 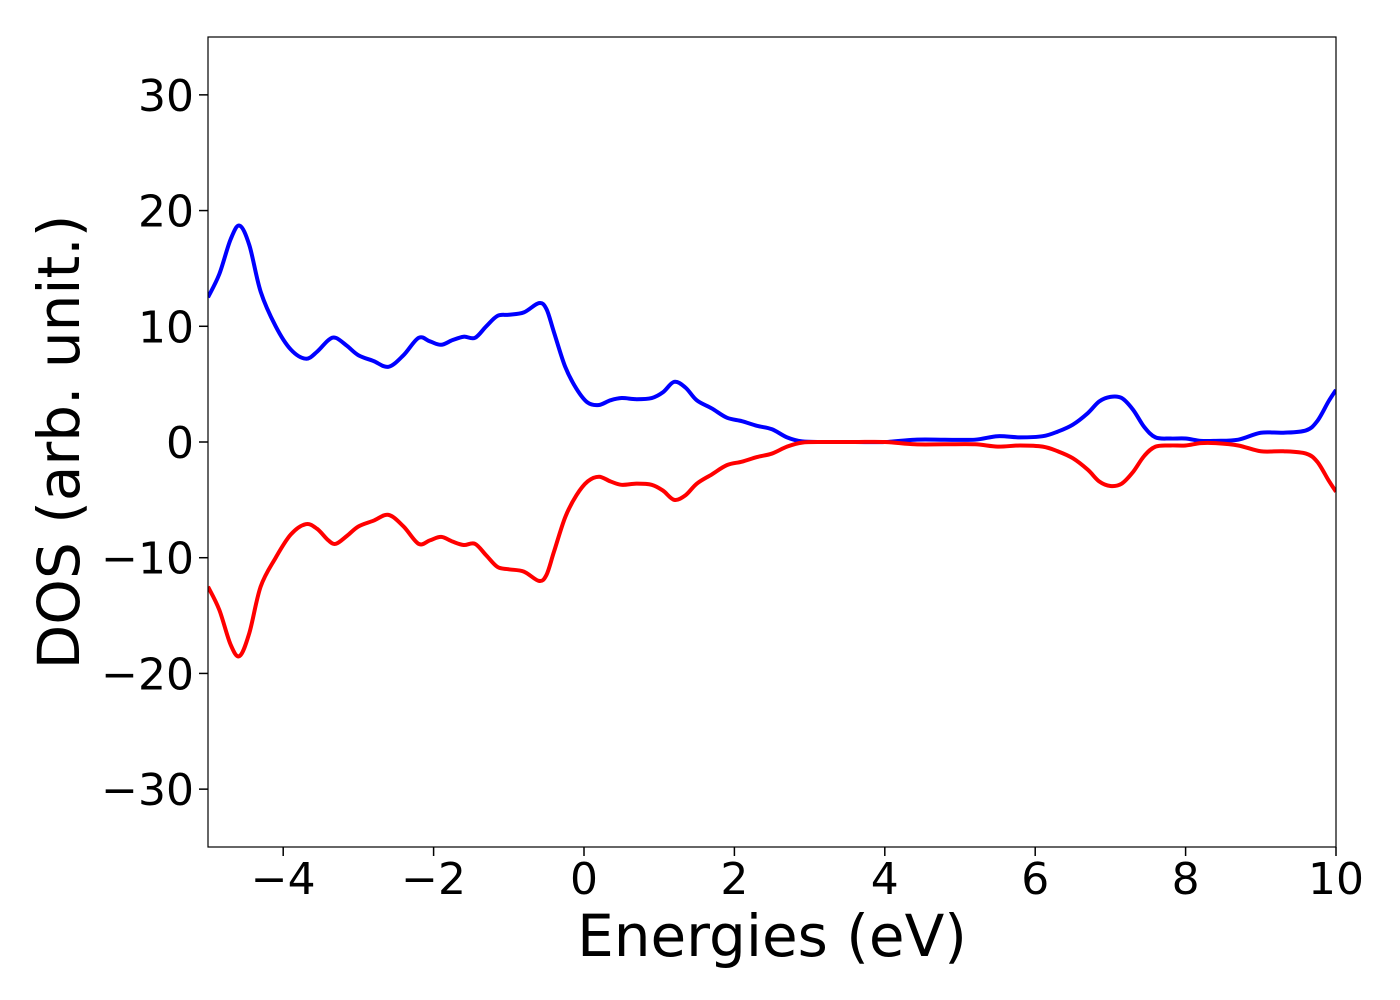 What do you see at coordinates (166, 327) in the screenshot?
I see `y-tick-label: 10` at bounding box center [166, 327].